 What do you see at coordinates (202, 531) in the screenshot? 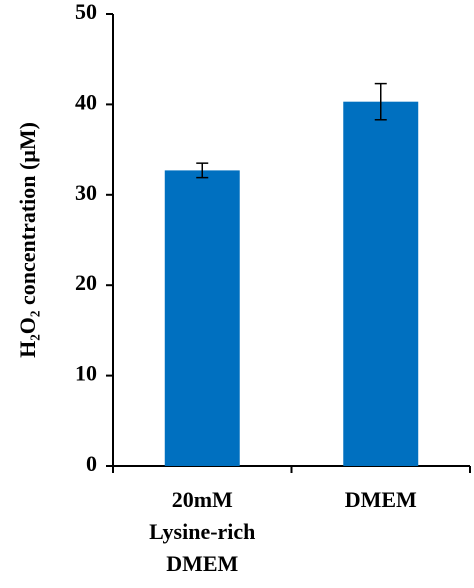
I see `x-tick-label: Lysine-rich` at bounding box center [202, 531].